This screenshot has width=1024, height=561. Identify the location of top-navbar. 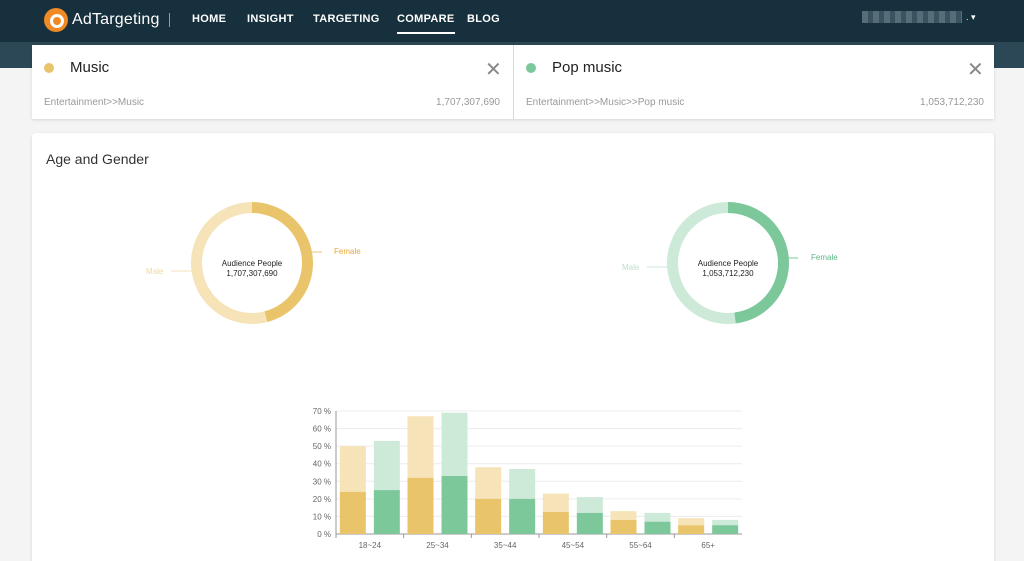
(512, 21).